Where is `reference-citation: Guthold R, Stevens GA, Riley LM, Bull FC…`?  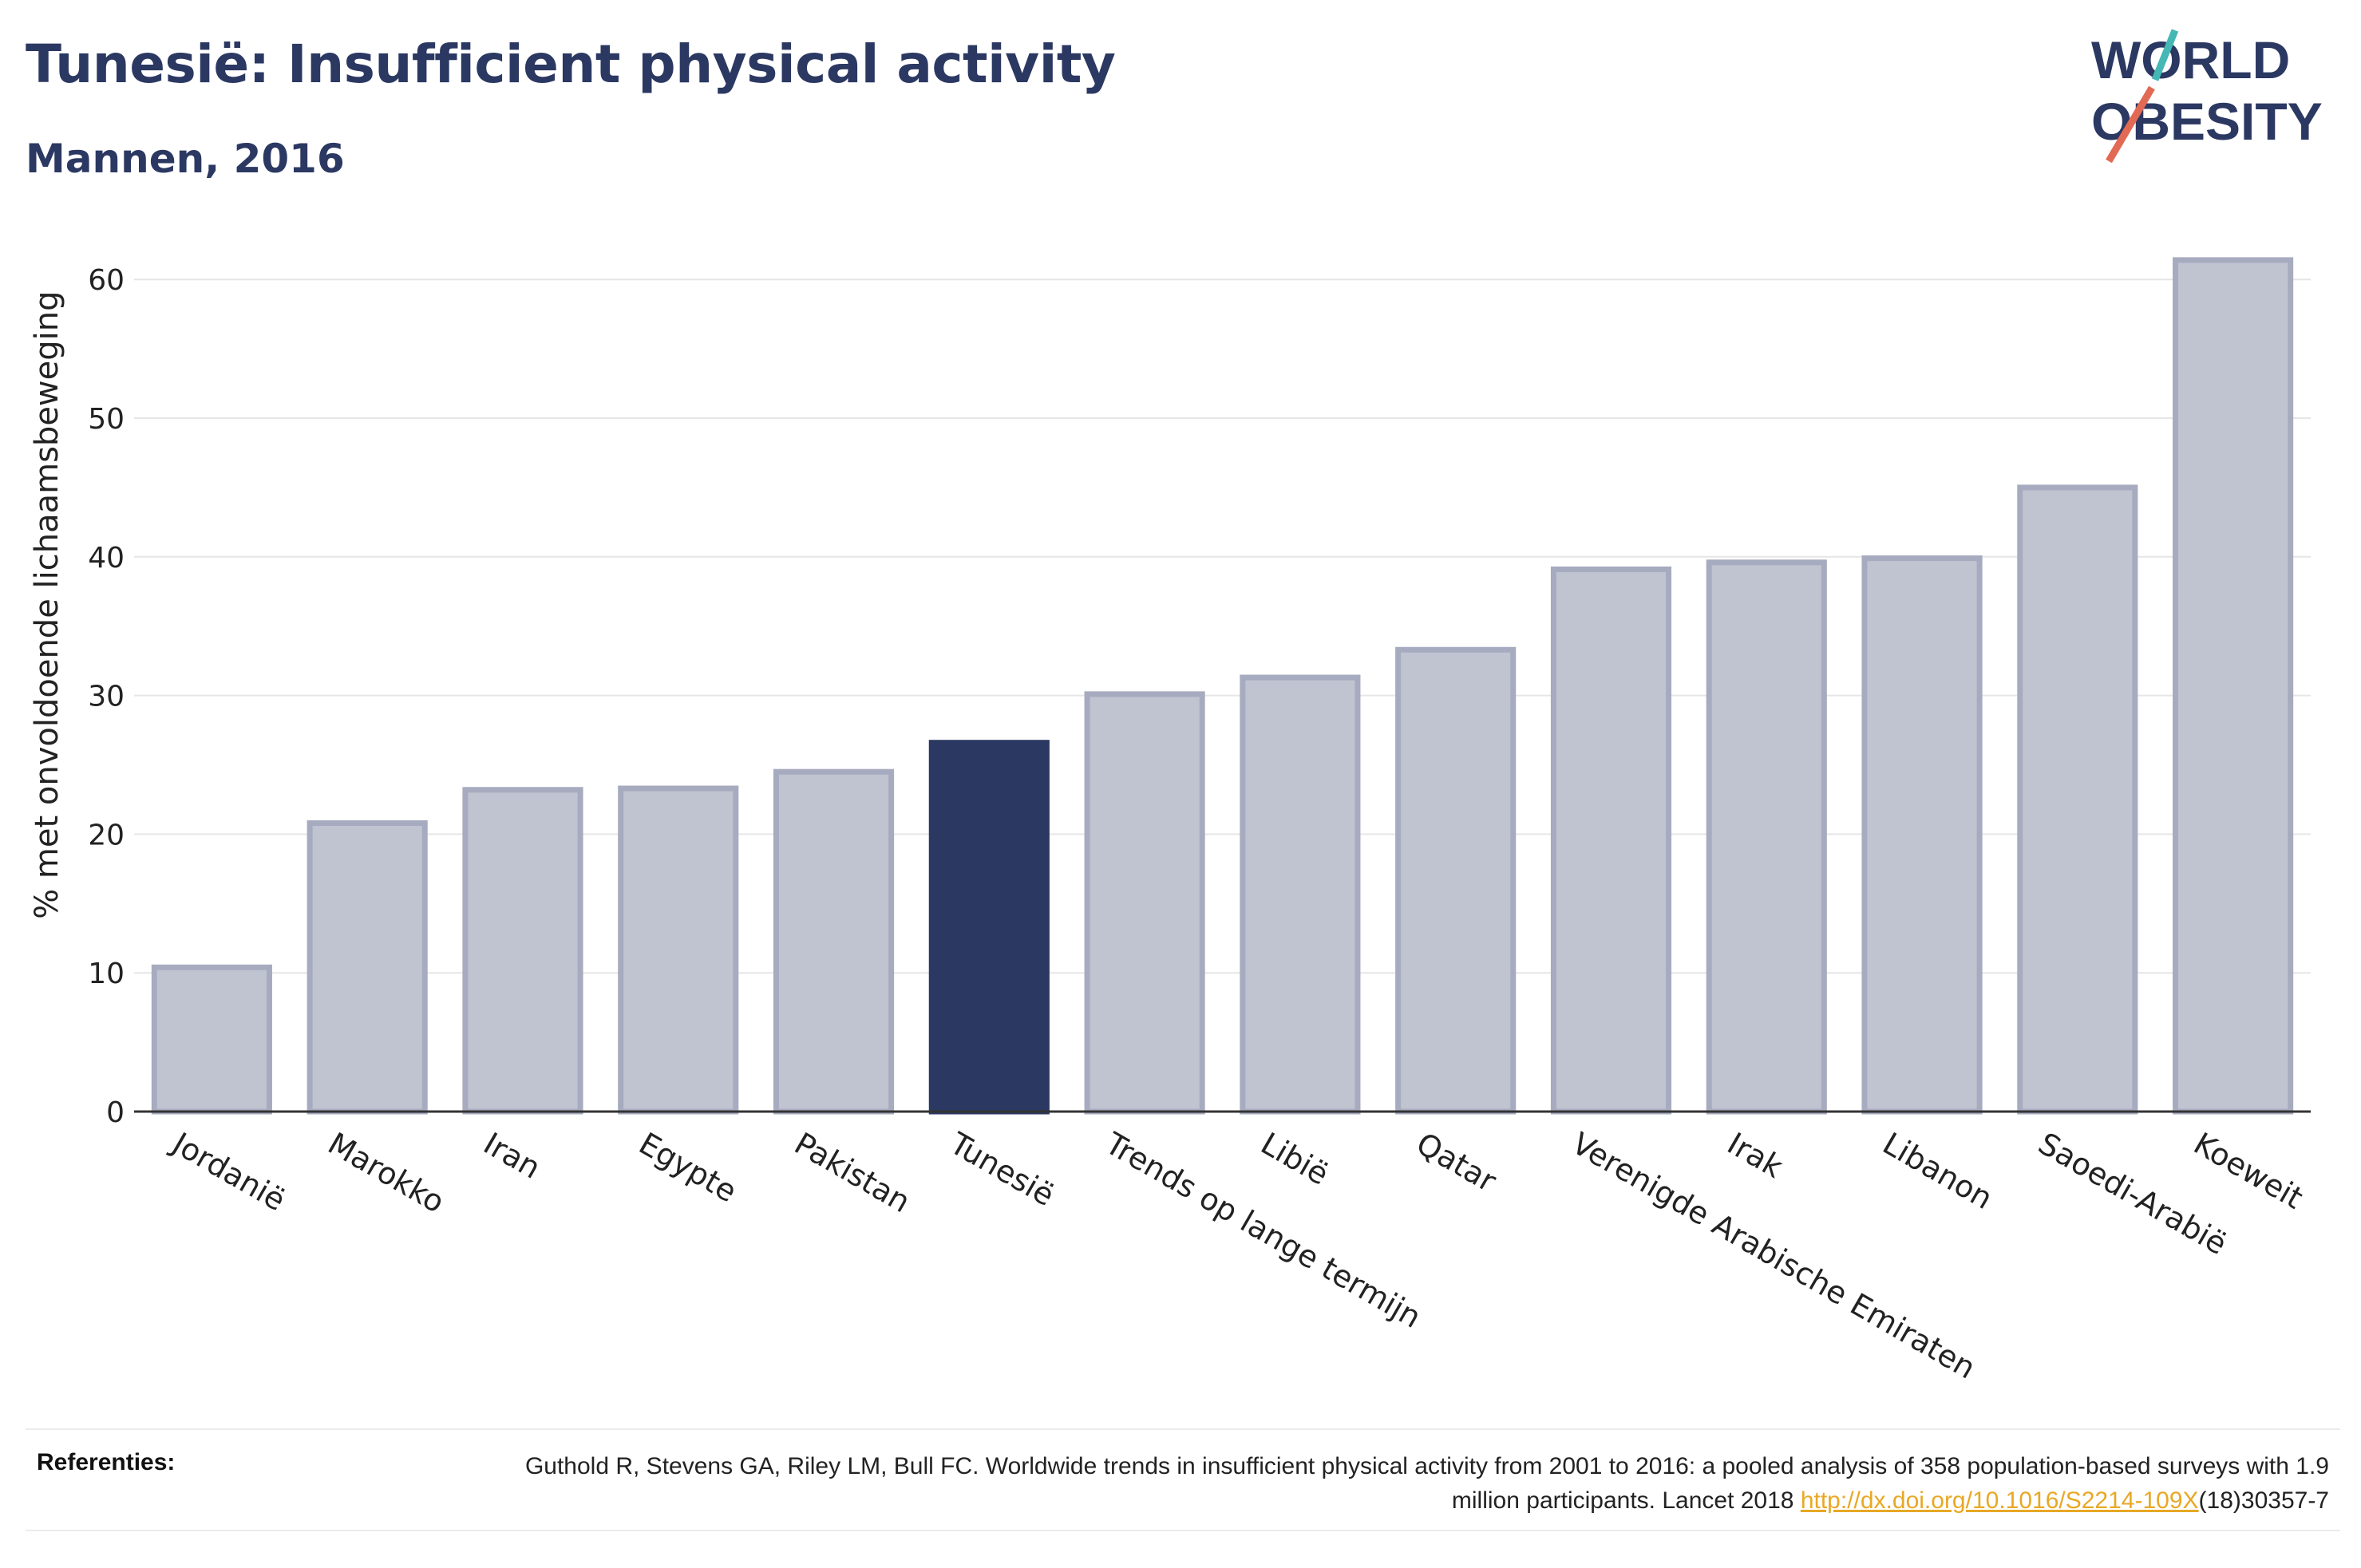
reference-citation: Guthold R, Stevens GA, Riley LM, Bull FC… is located at coordinates (1426, 1483).